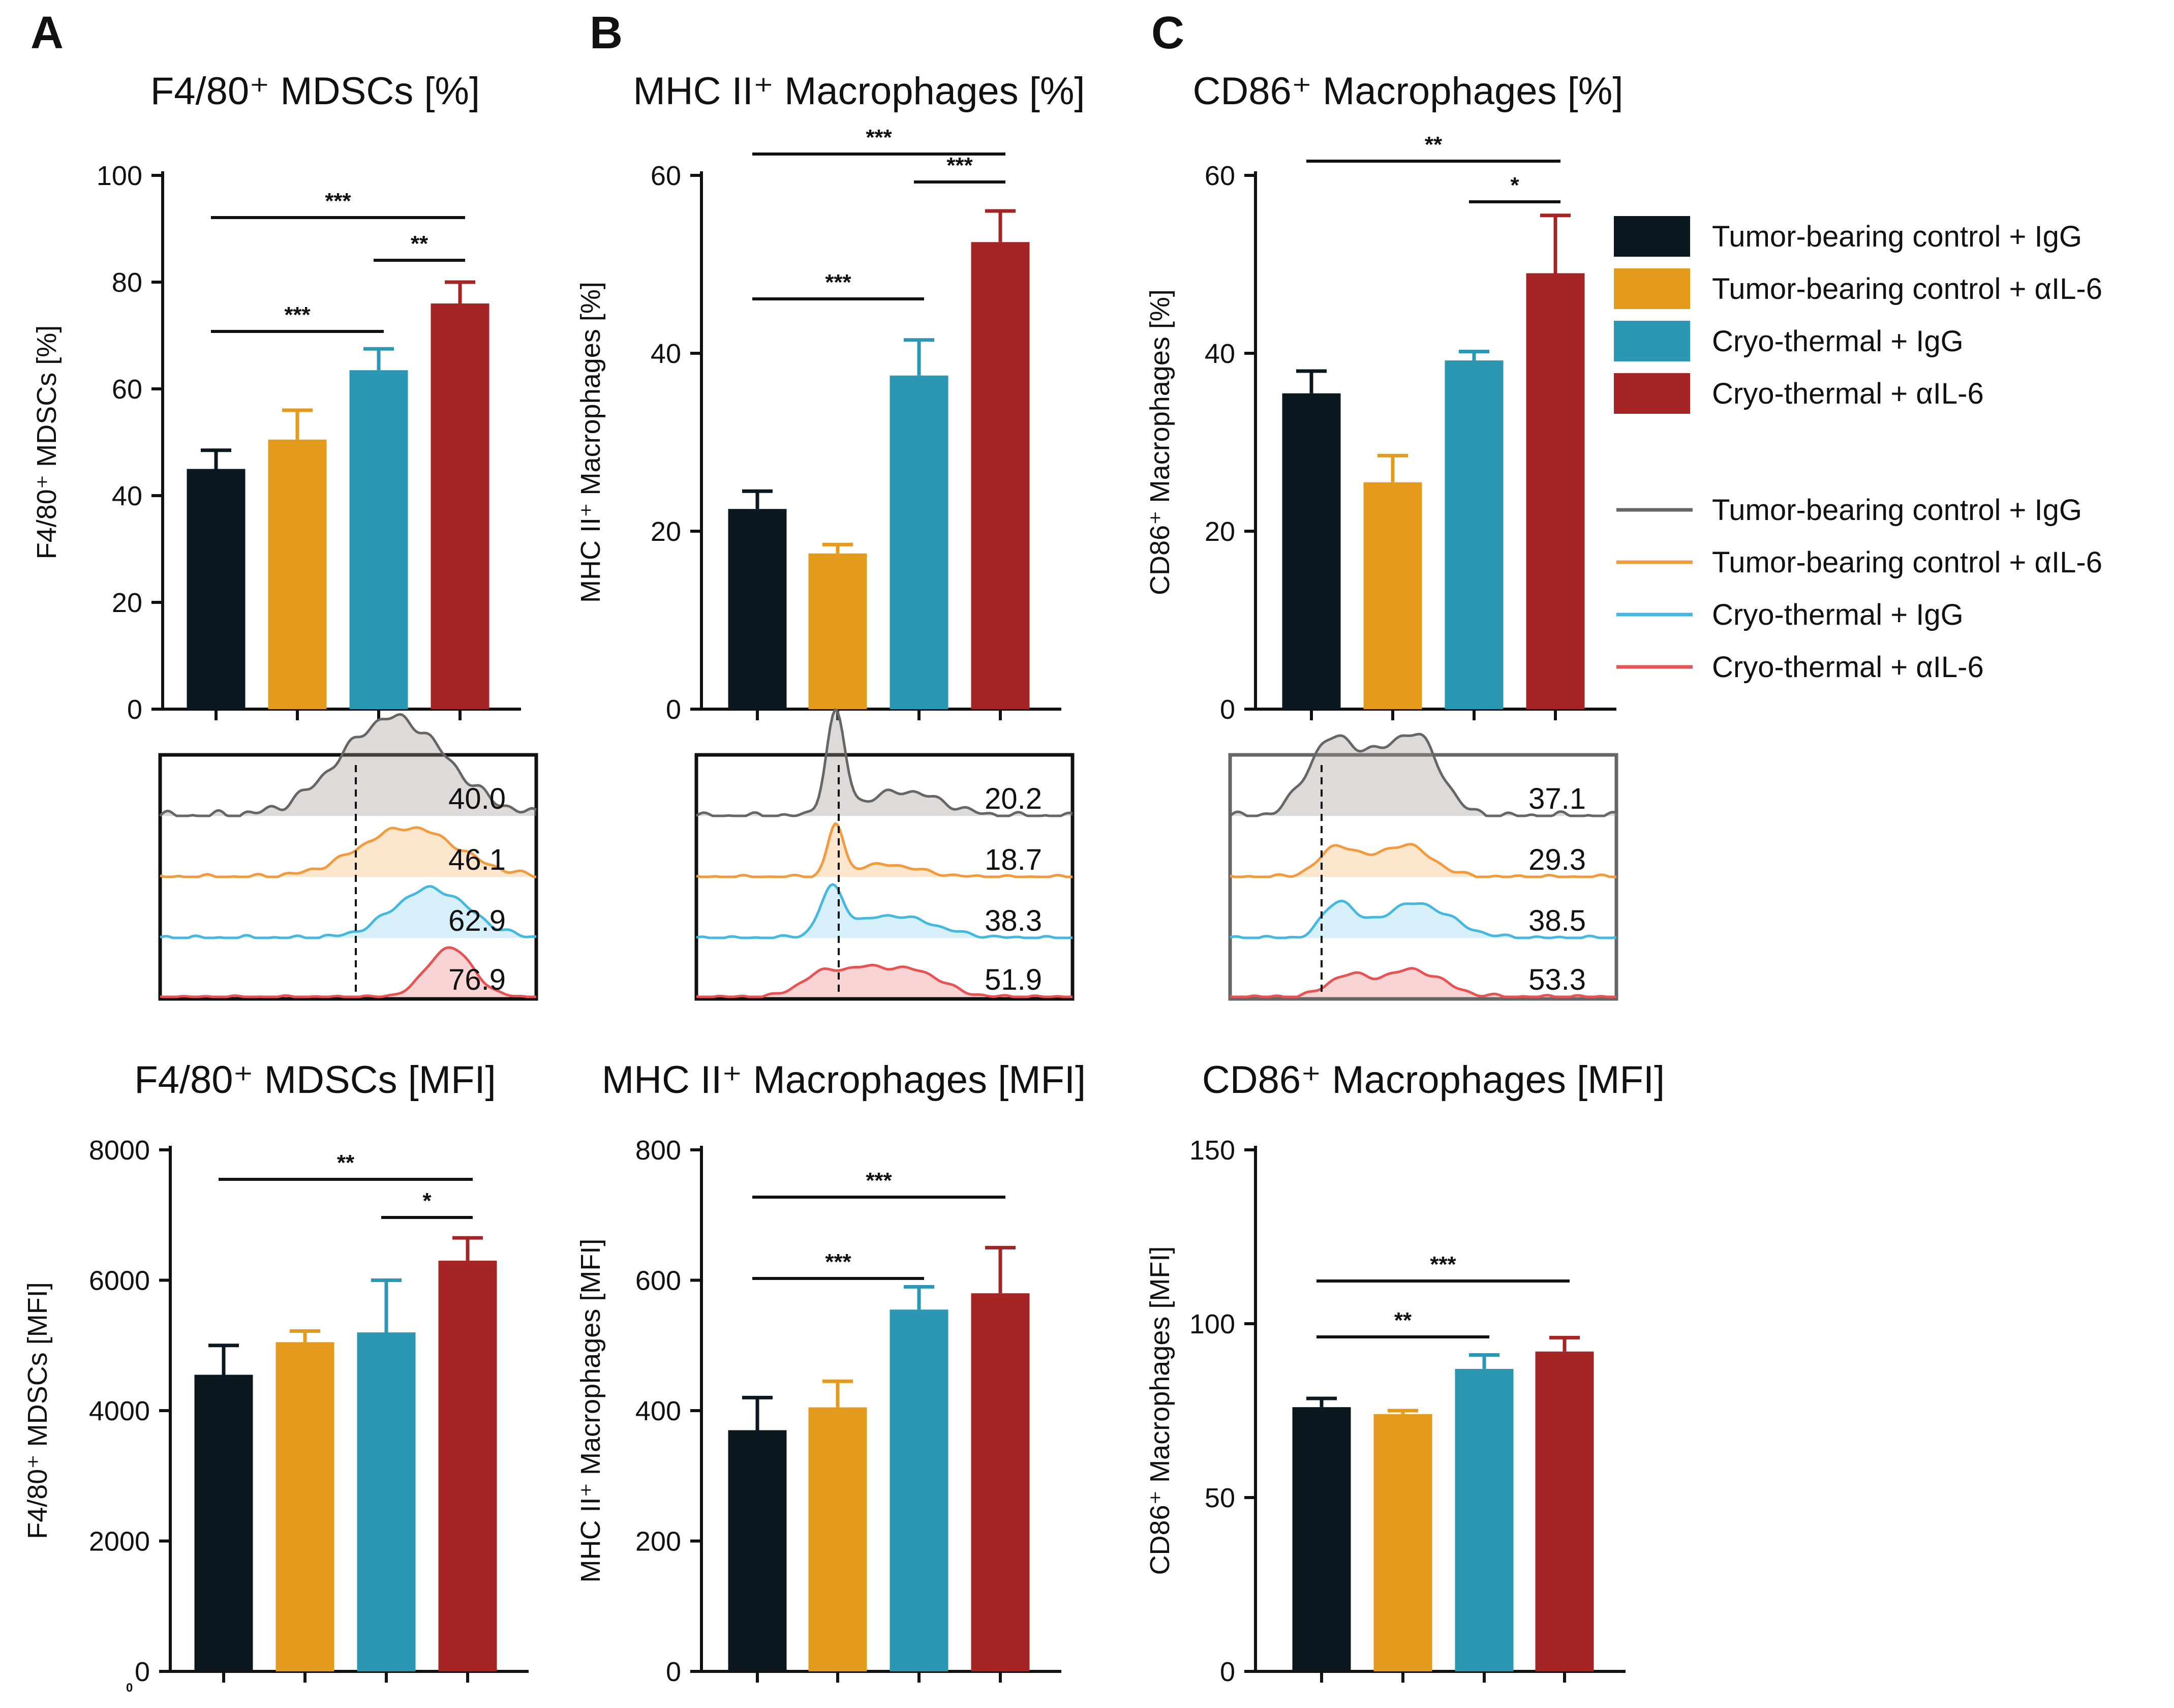  Describe the element at coordinates (129, 1688) in the screenshot. I see `stray-zero-label: 0` at that location.